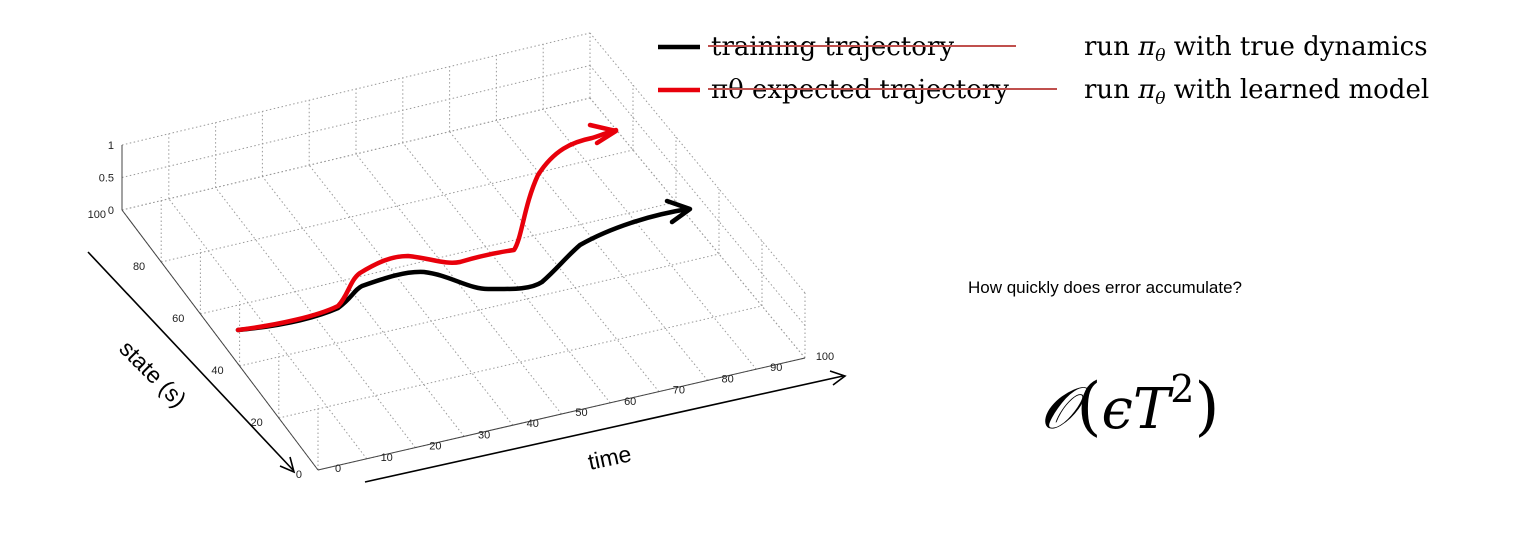  Describe the element at coordinates (338, 469) in the screenshot. I see `time-tick-label: 0` at that location.